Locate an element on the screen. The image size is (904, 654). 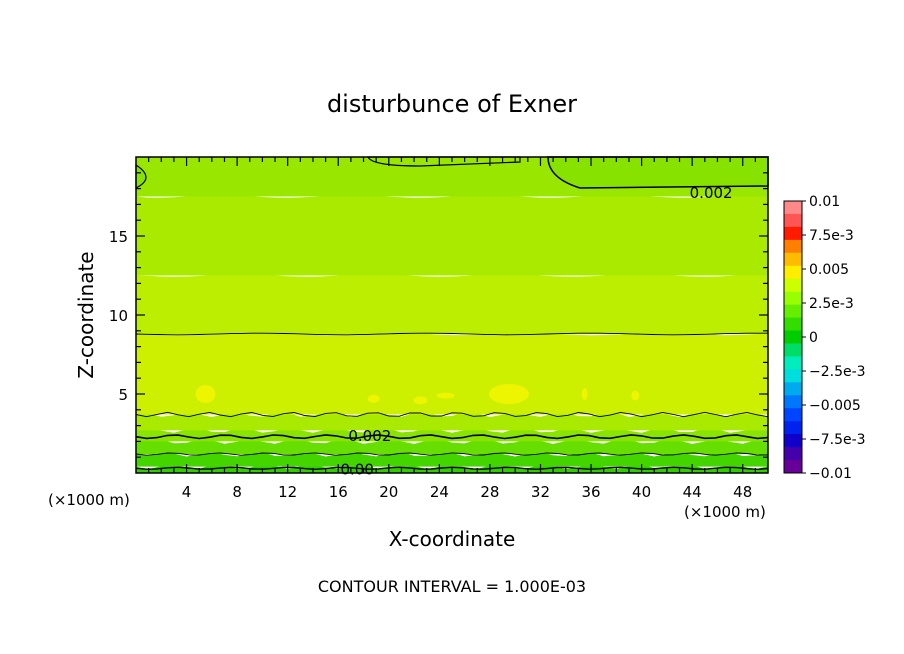
colorbar-label: 7.5e-3 is located at coordinates (831, 236).